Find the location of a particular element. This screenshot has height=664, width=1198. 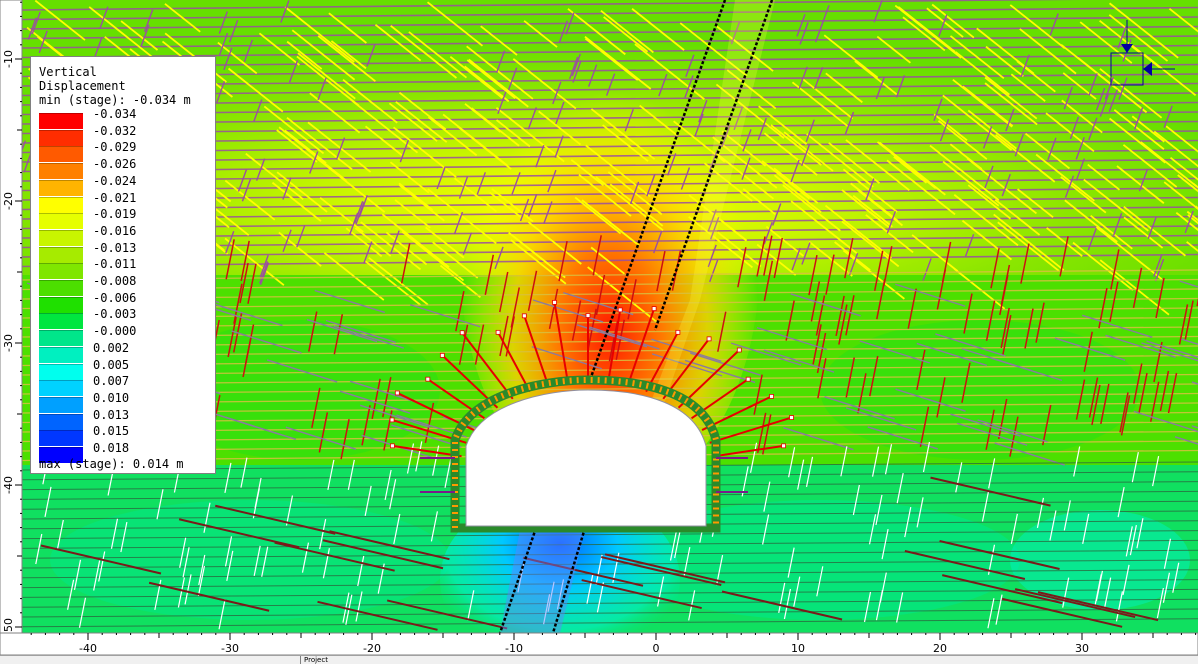

fault-line-left is located at coordinates (657, 190).